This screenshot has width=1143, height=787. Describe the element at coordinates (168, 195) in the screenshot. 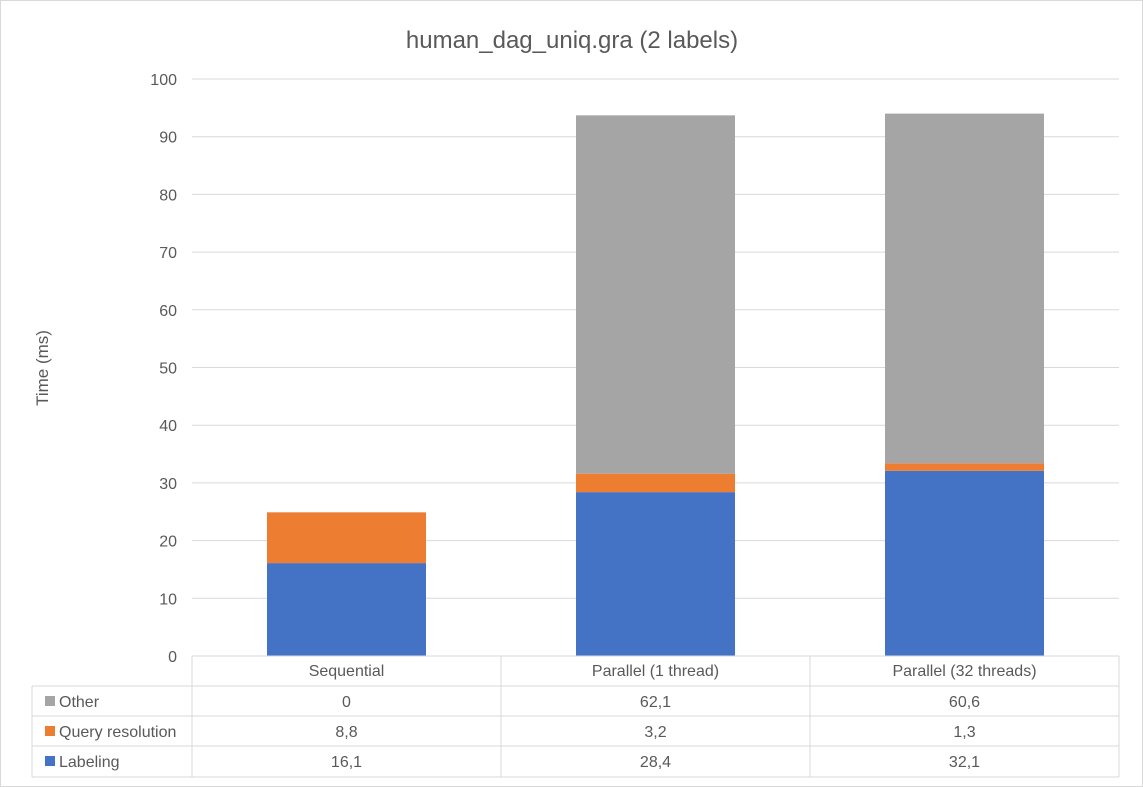

I see `y-tick-label: 80` at that location.